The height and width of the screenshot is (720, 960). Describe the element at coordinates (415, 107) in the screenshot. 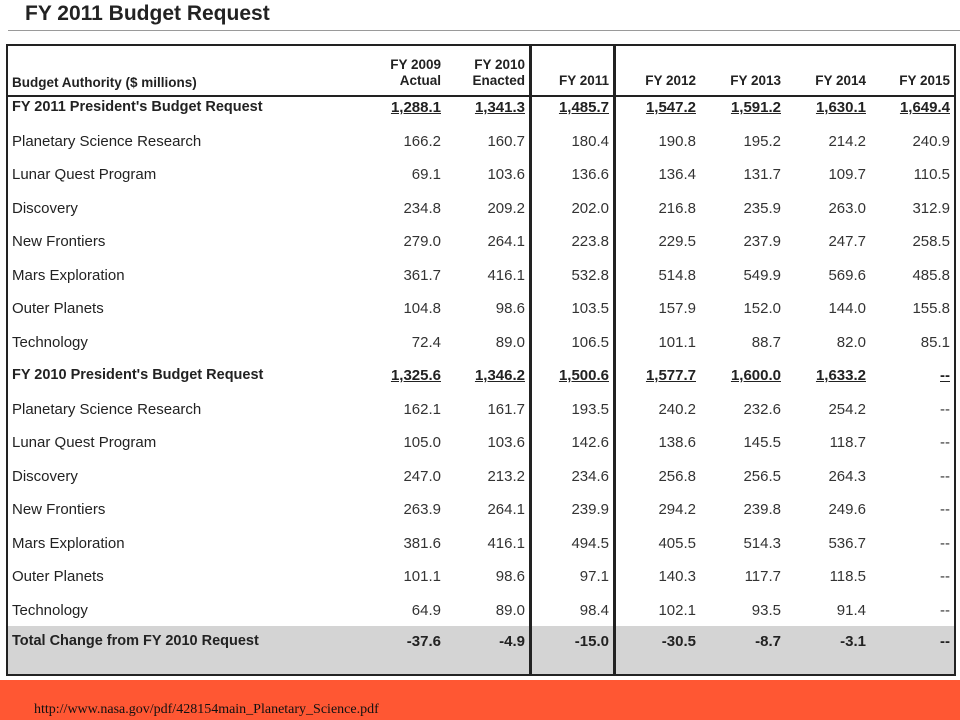

I see `table-cell: 1,288.1` at that location.